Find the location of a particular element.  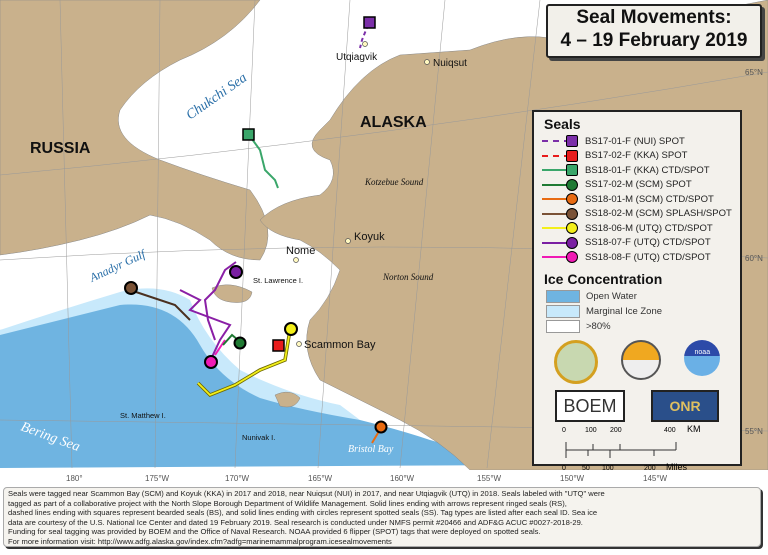

legend-ice-label: Marginal Ice Zone is located at coordinates (624, 311).